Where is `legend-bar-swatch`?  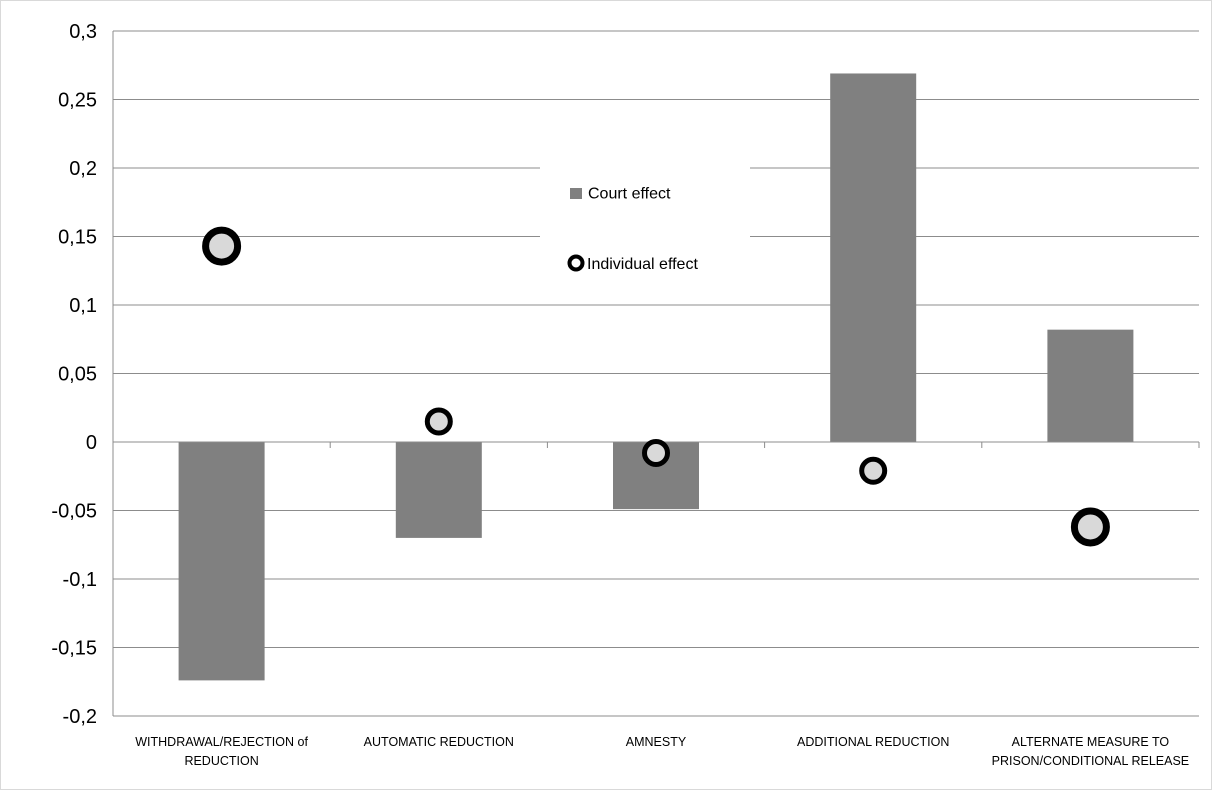
legend-bar-swatch is located at coordinates (576, 193).